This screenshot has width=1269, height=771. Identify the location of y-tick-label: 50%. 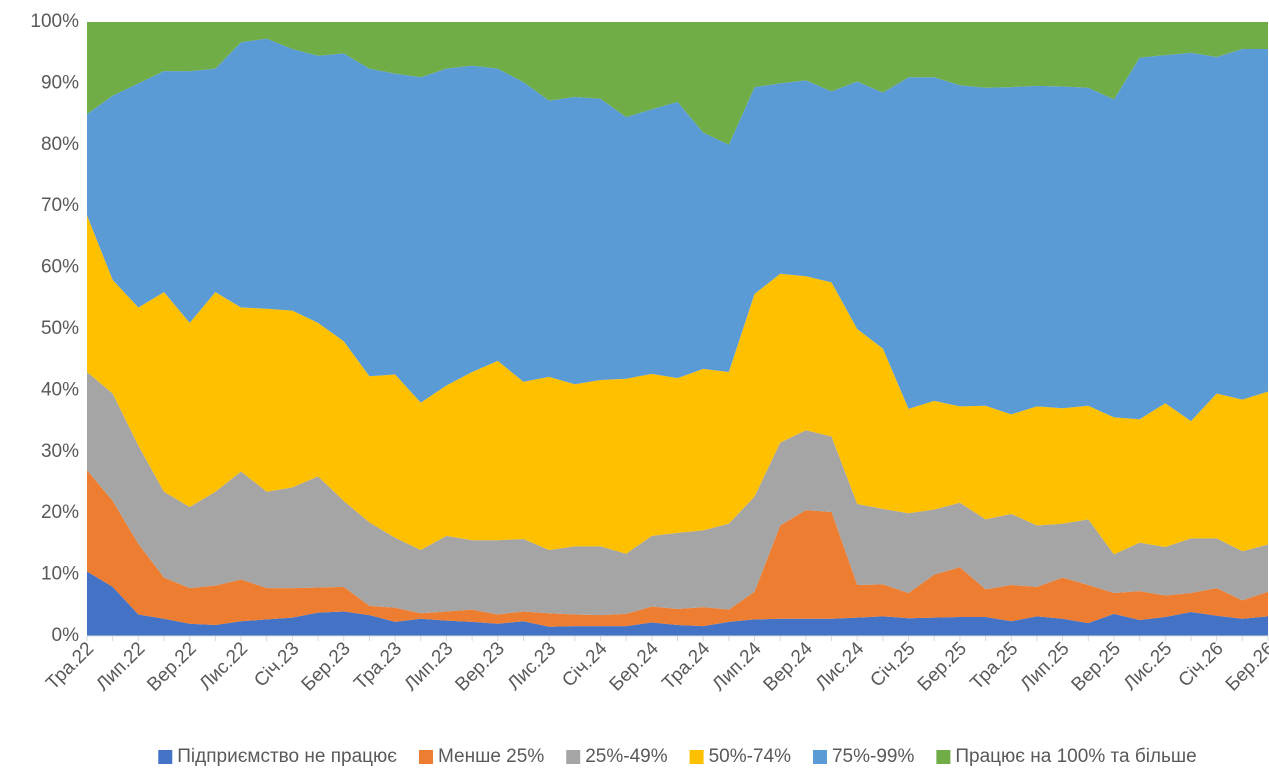
(60, 328).